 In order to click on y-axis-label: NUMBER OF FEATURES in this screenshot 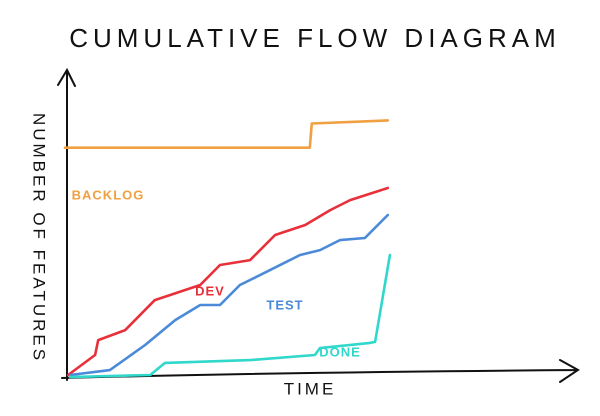, I will do `click(39, 238)`.